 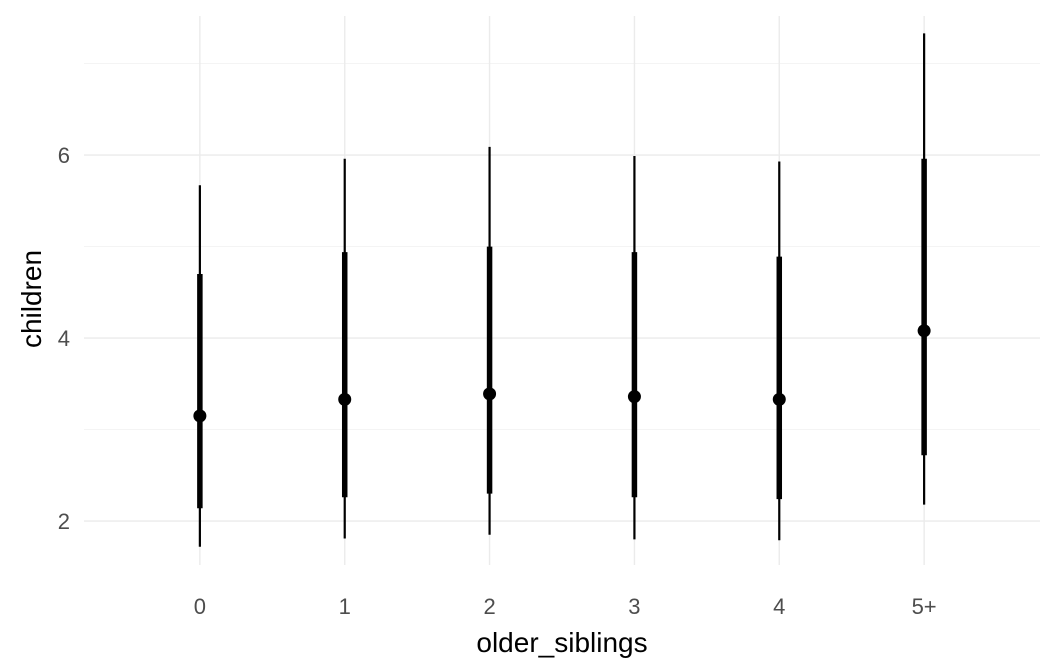 What do you see at coordinates (561, 642) in the screenshot?
I see `x-axis-title: older_siblings` at bounding box center [561, 642].